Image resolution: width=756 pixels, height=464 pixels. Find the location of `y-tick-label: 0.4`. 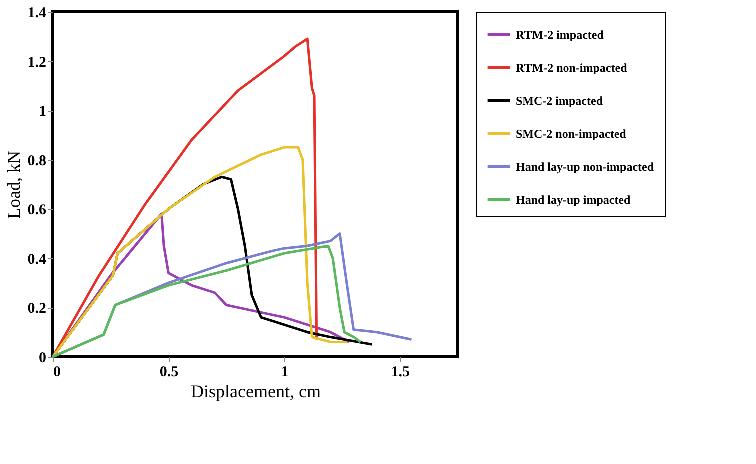

y-tick-label: 0.4 is located at coordinates (37, 260).